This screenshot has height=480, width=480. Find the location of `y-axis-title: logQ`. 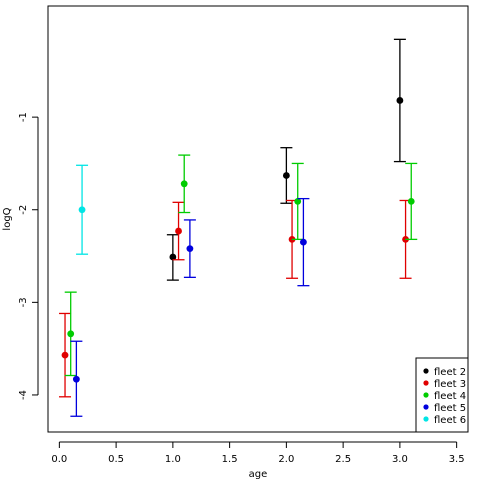

y-axis-title: logQ is located at coordinates (7, 218).